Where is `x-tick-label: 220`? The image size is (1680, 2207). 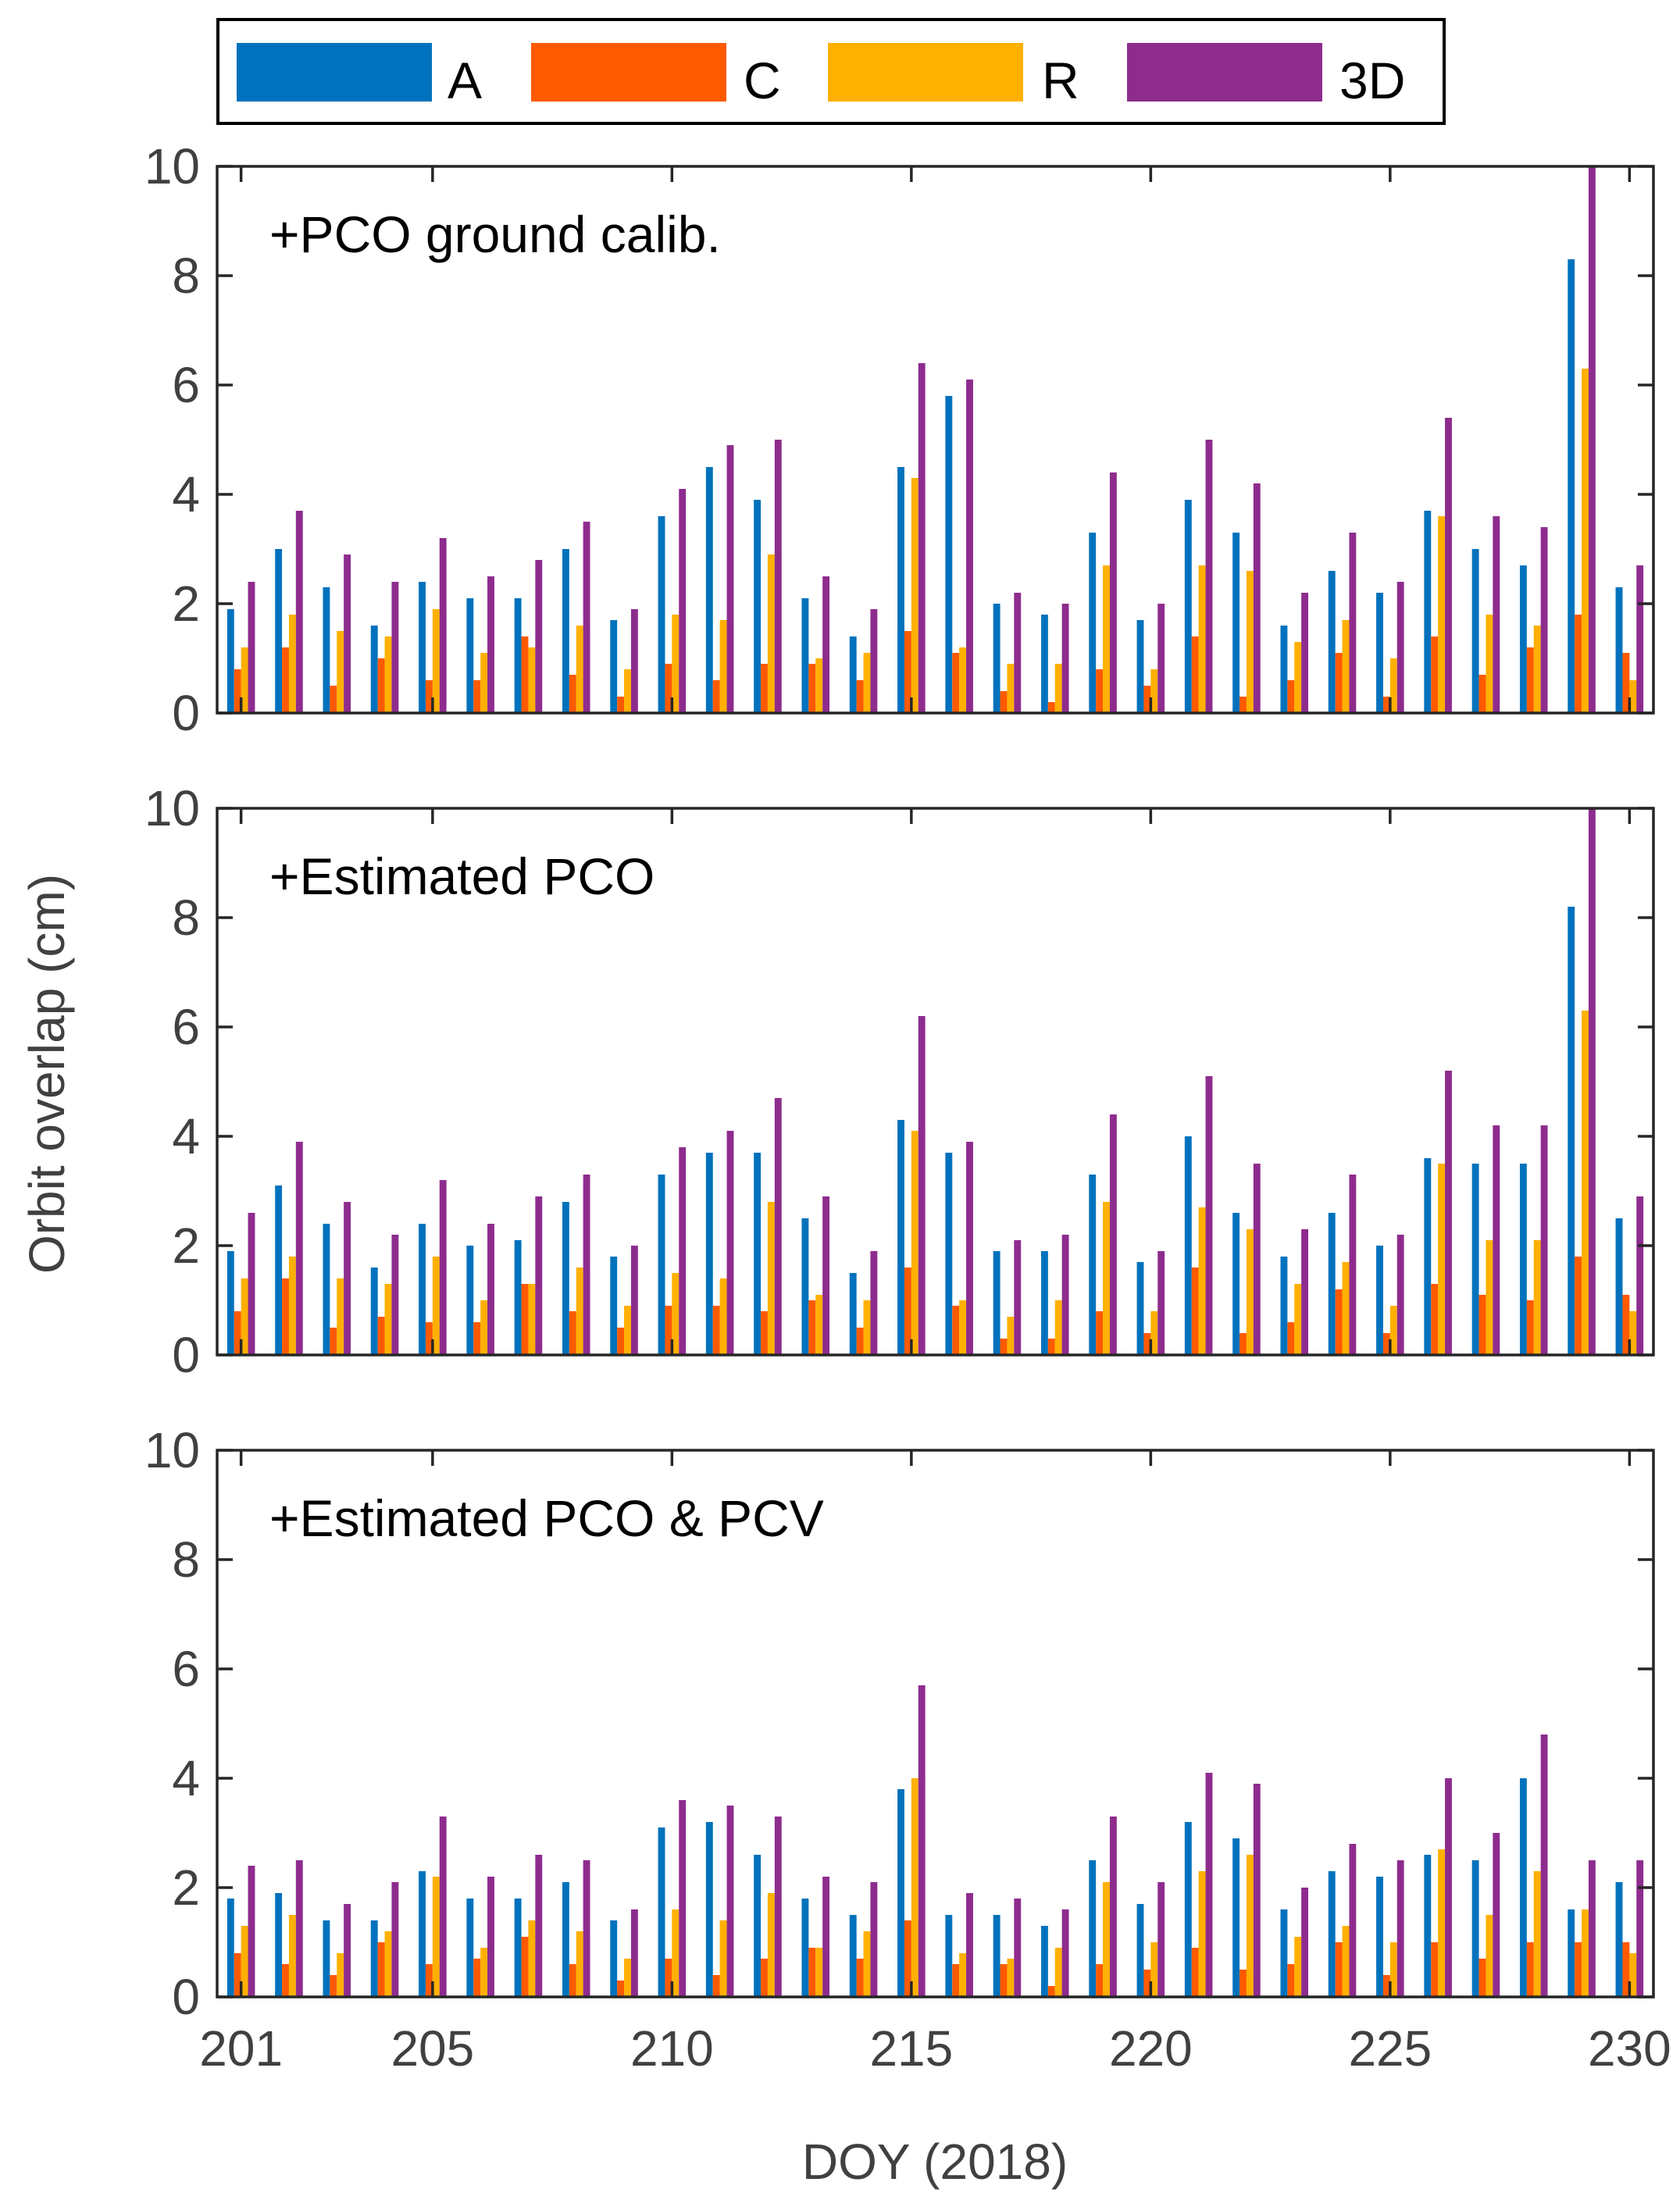
x-tick-label: 220 is located at coordinates (1151, 2048).